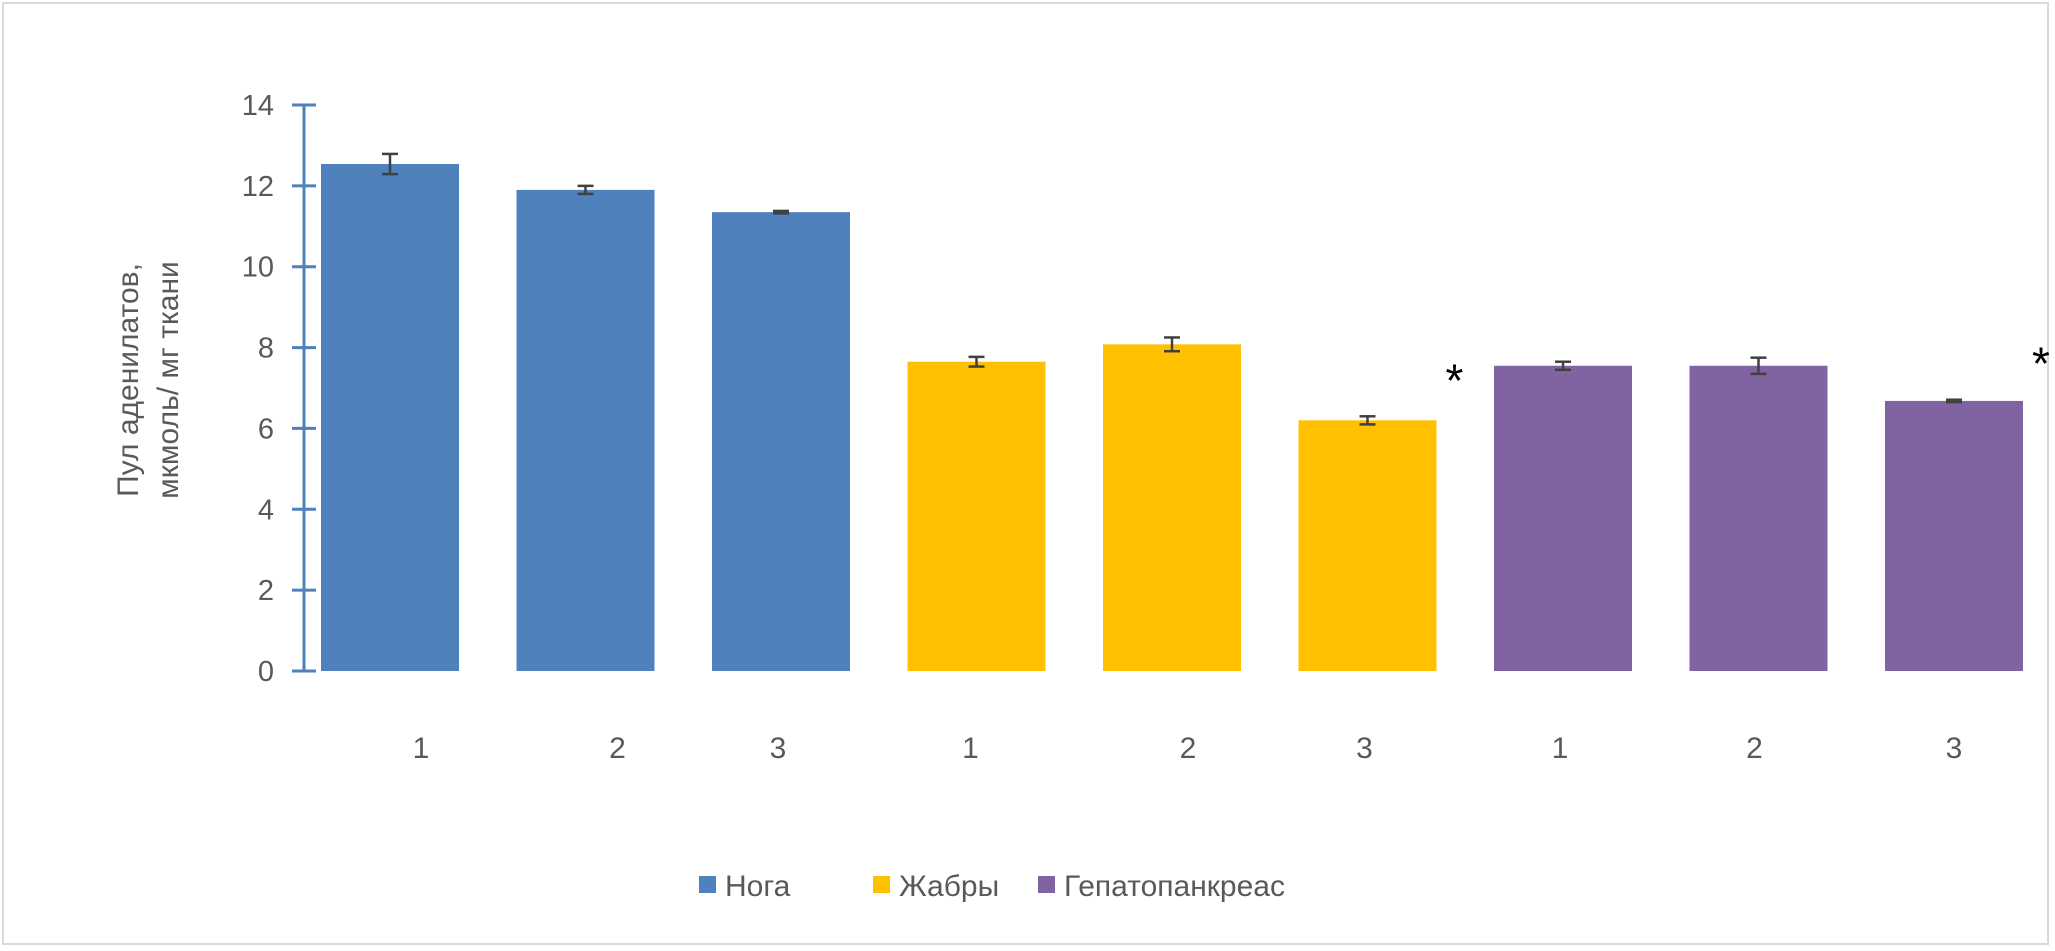  Describe the element at coordinates (1174, 886) in the screenshot. I see `legend-label: Гепатопанкреас` at that location.